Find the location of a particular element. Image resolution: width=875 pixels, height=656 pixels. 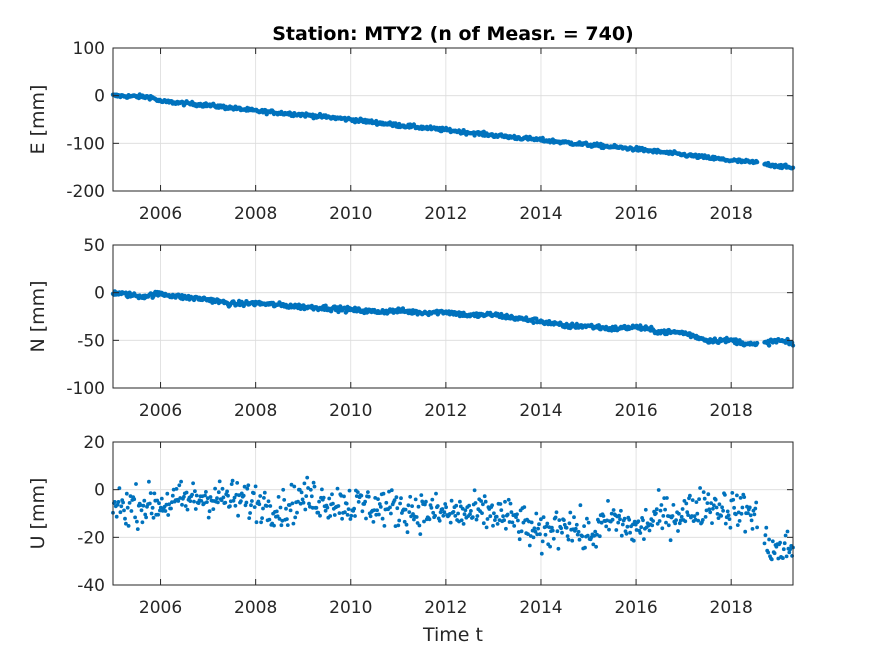

y-tick-label: -100 is located at coordinates (85, 144).